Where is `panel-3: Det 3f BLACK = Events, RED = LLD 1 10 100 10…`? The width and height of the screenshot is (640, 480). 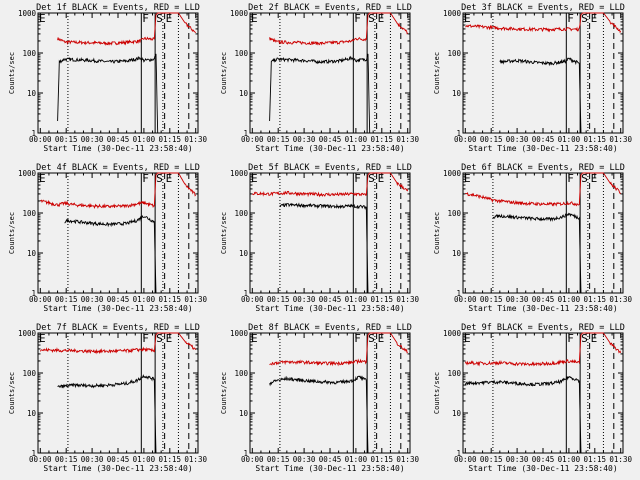 panel-3: Det 3f BLACK = Events, RED = LLD 1 10 100 10… is located at coordinates (532, 78).